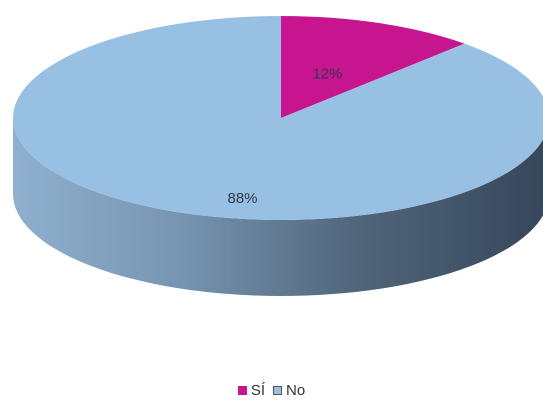 Image resolution: width=543 pixels, height=402 pixels. I want to click on legend-label-si: SÍ, so click(257, 390).